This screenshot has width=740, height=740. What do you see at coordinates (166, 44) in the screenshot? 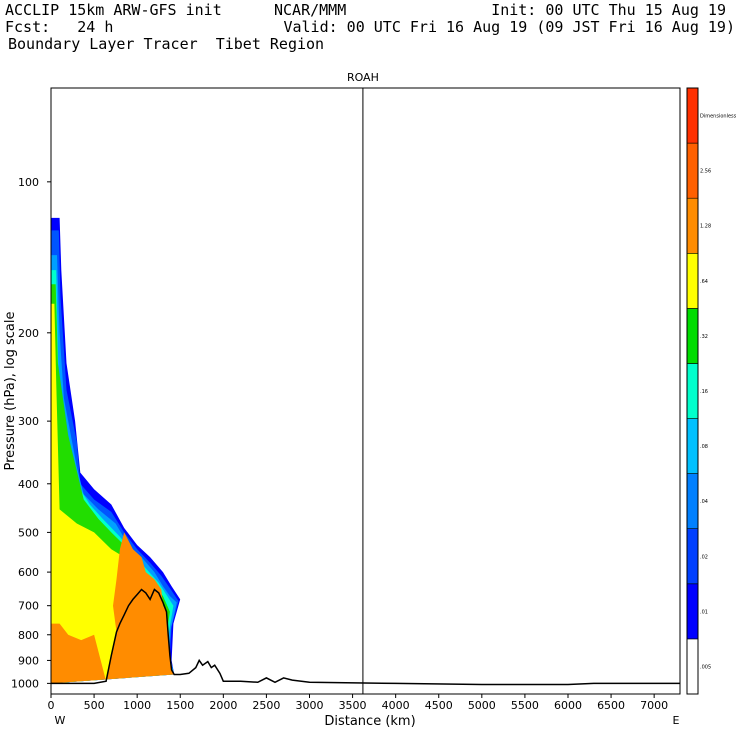
I see `header-line3: Boundary Layer Tracer Tibet Region` at bounding box center [166, 44].